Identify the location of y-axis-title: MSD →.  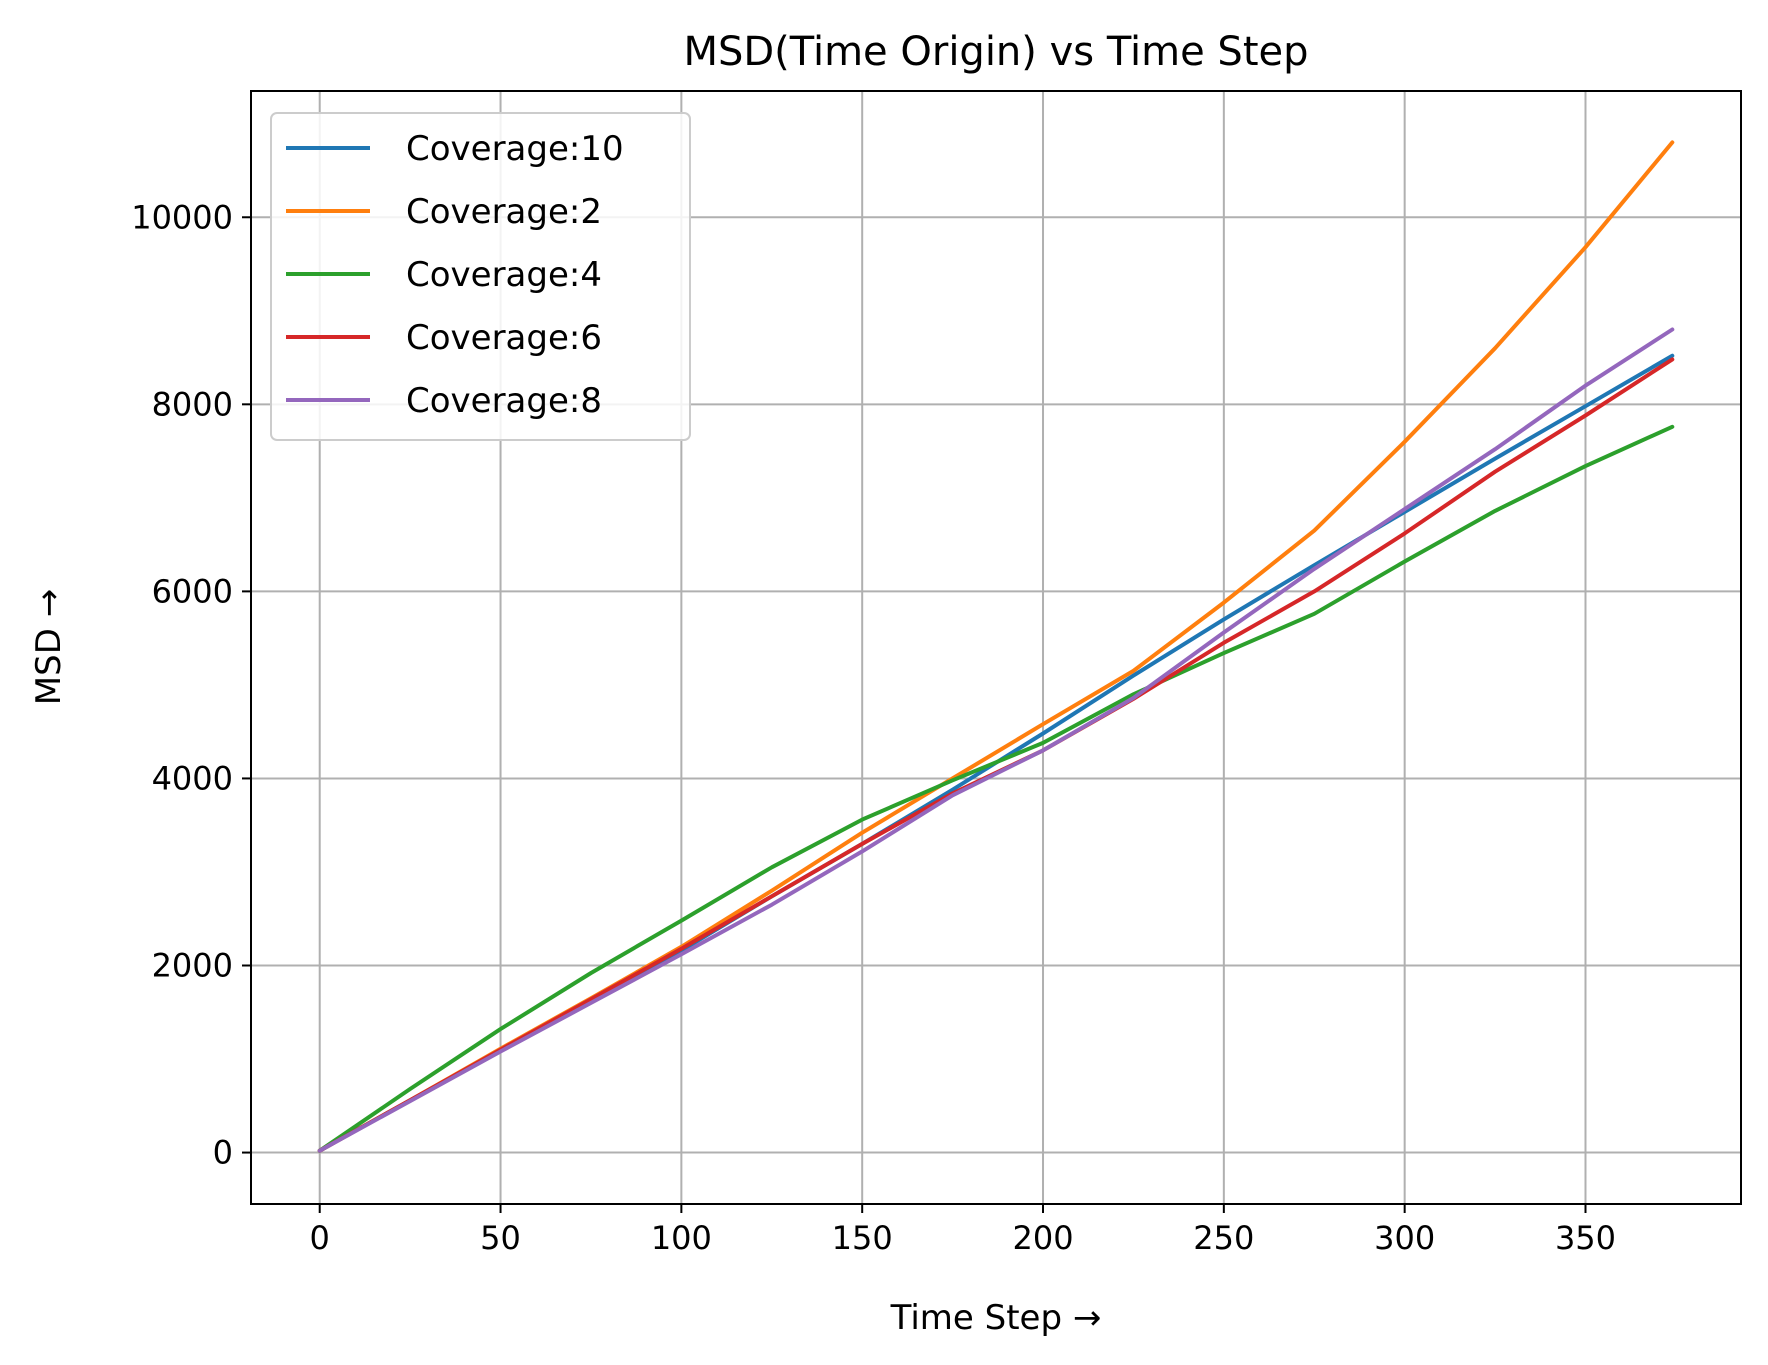
(49, 647).